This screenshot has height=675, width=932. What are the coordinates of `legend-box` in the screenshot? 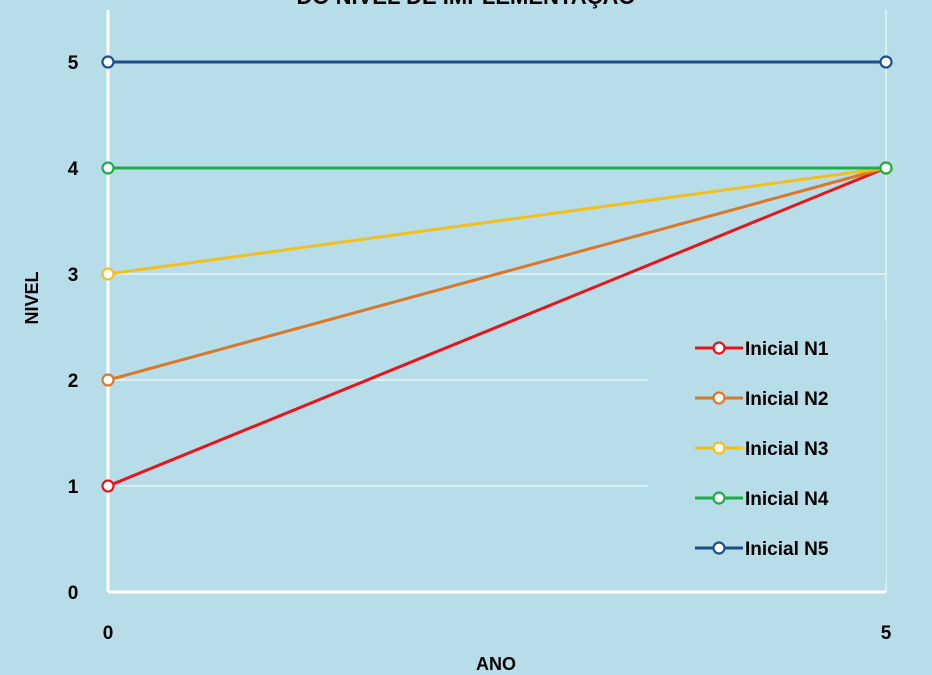 It's located at (767, 451).